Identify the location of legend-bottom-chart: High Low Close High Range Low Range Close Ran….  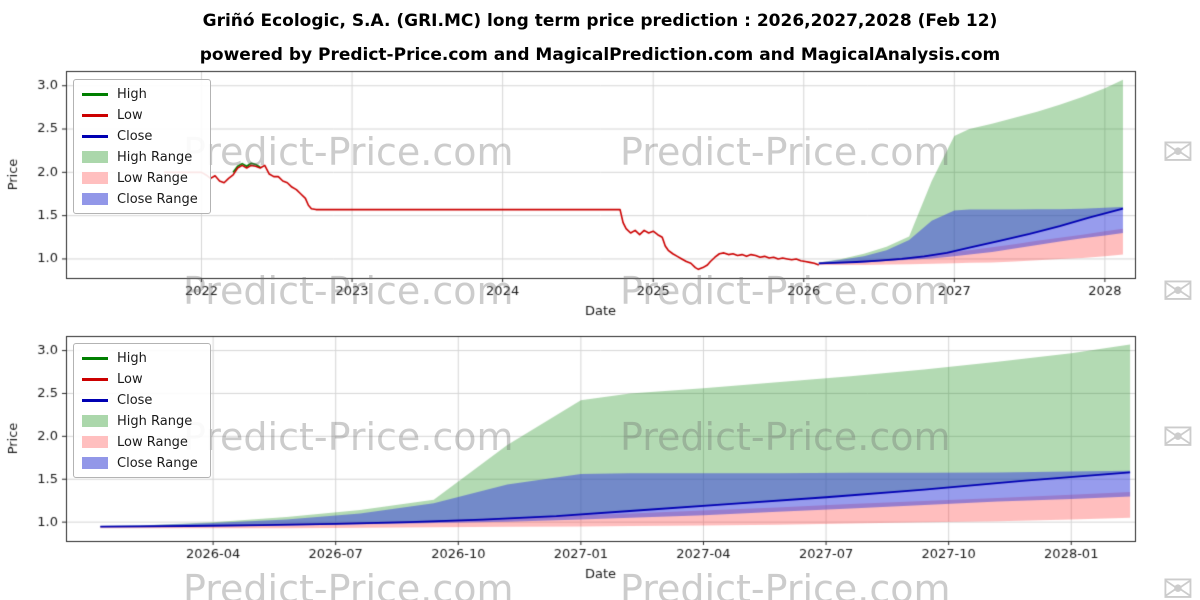
(142, 410).